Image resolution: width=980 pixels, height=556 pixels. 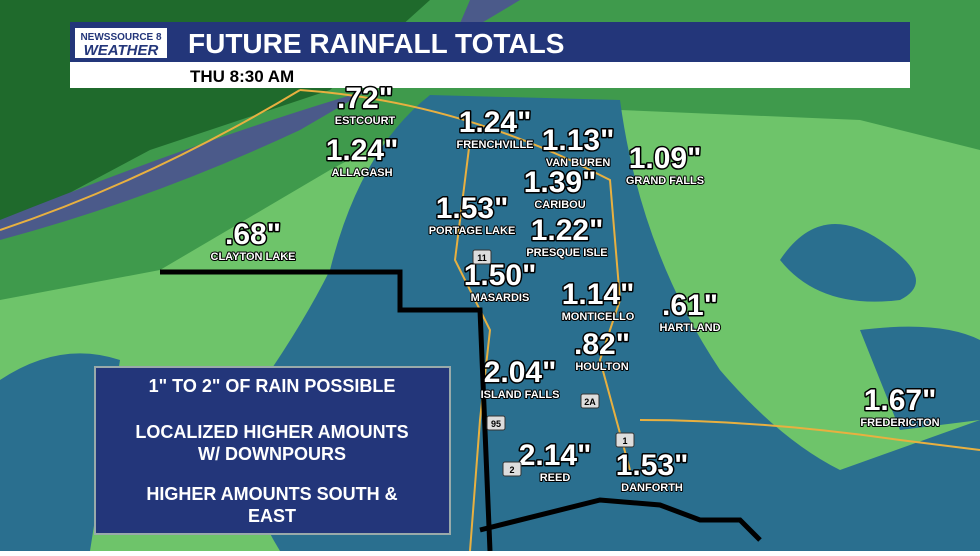 What do you see at coordinates (598, 294) in the screenshot?
I see `rain-amount: 1.14"` at bounding box center [598, 294].